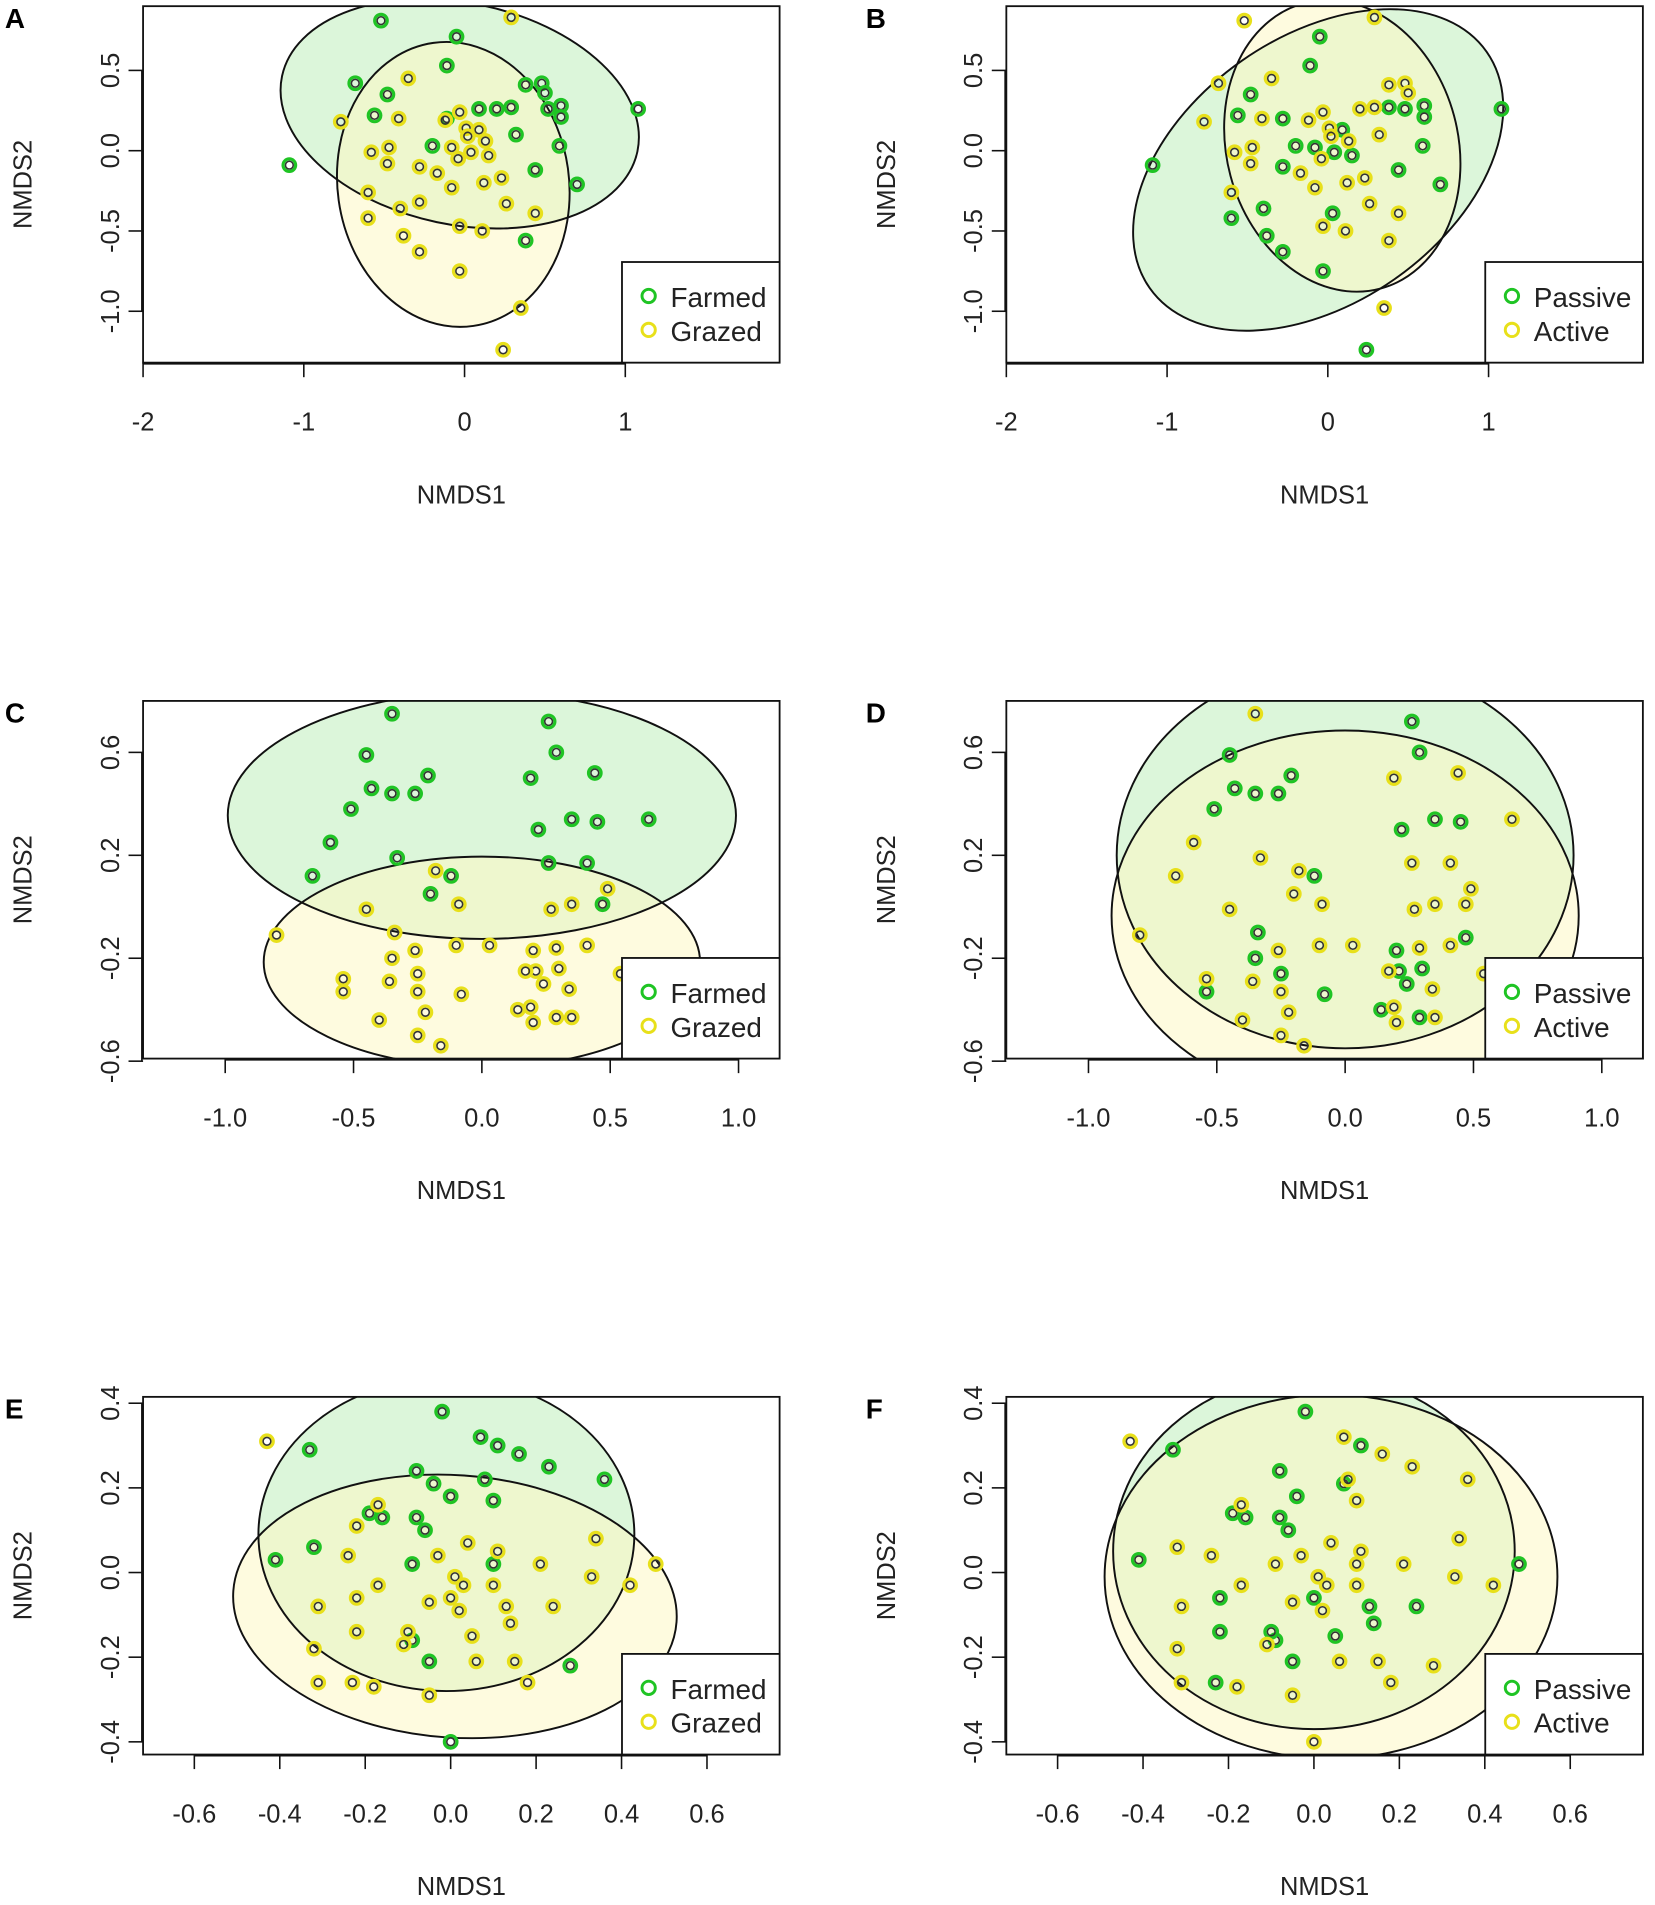 This screenshot has height=1905, width=1655. I want to click on y-tick-label: 0.0, so click(974, 1572).